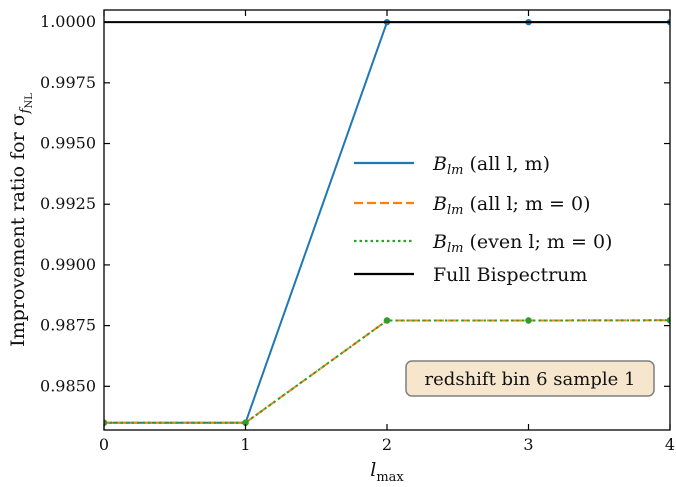  I want to click on y-tick-label: 1.0000, so click(68, 21).